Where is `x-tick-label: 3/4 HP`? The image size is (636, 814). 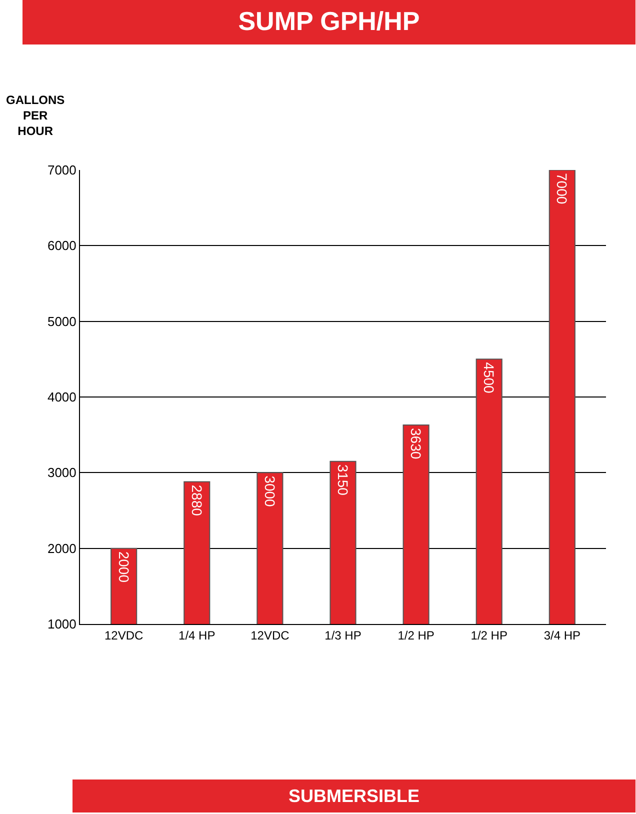
x-tick-label: 3/4 HP is located at coordinates (562, 635).